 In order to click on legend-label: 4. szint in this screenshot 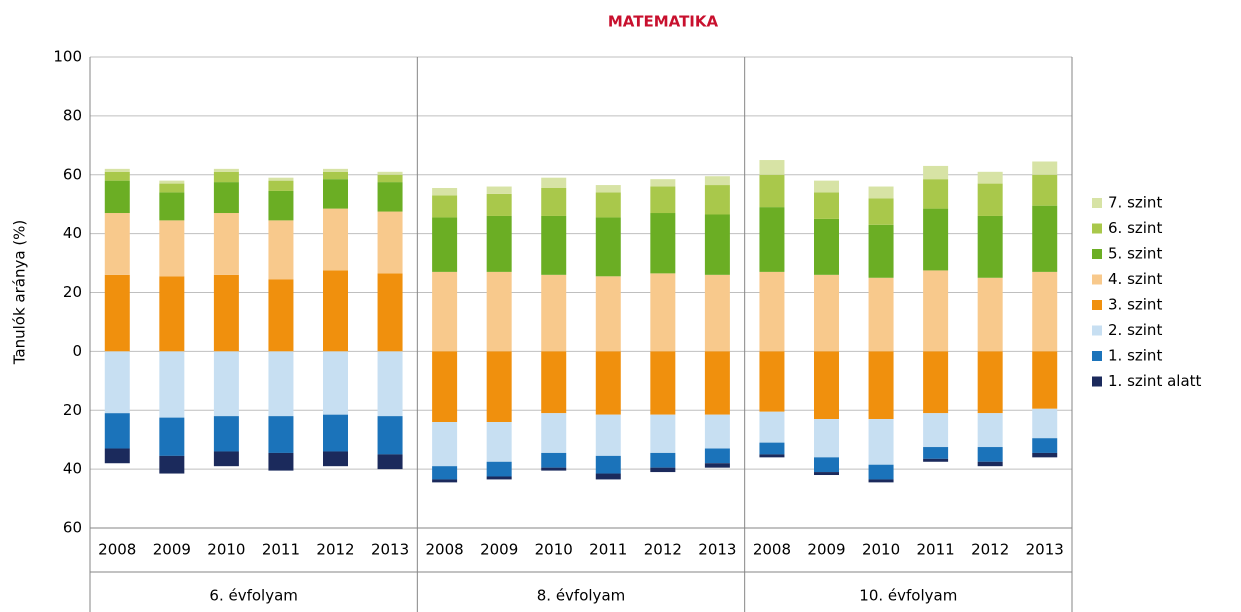, I will do `click(1135, 279)`.